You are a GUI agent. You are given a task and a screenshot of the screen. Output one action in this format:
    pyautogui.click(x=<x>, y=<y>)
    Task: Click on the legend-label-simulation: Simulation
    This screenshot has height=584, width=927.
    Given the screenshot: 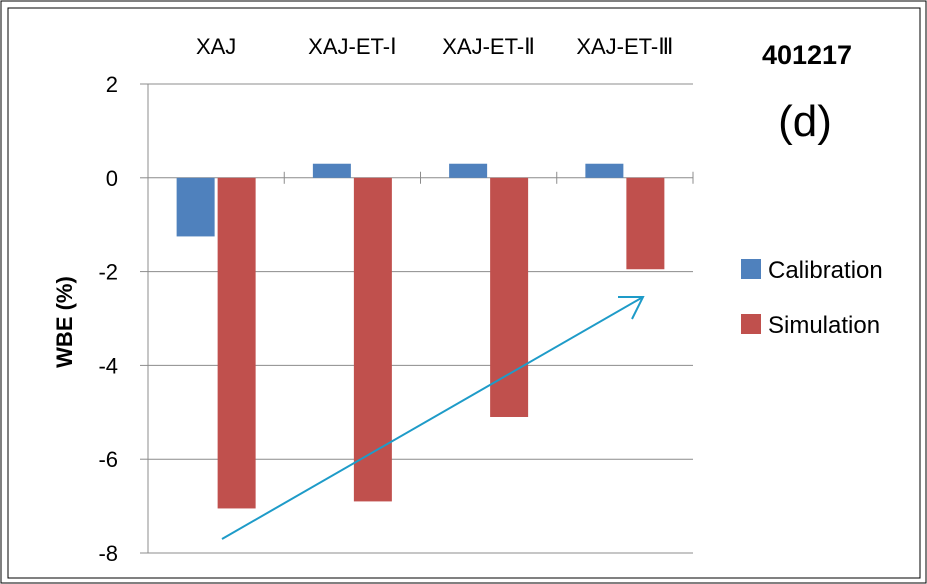 What is the action you would take?
    pyautogui.click(x=824, y=325)
    